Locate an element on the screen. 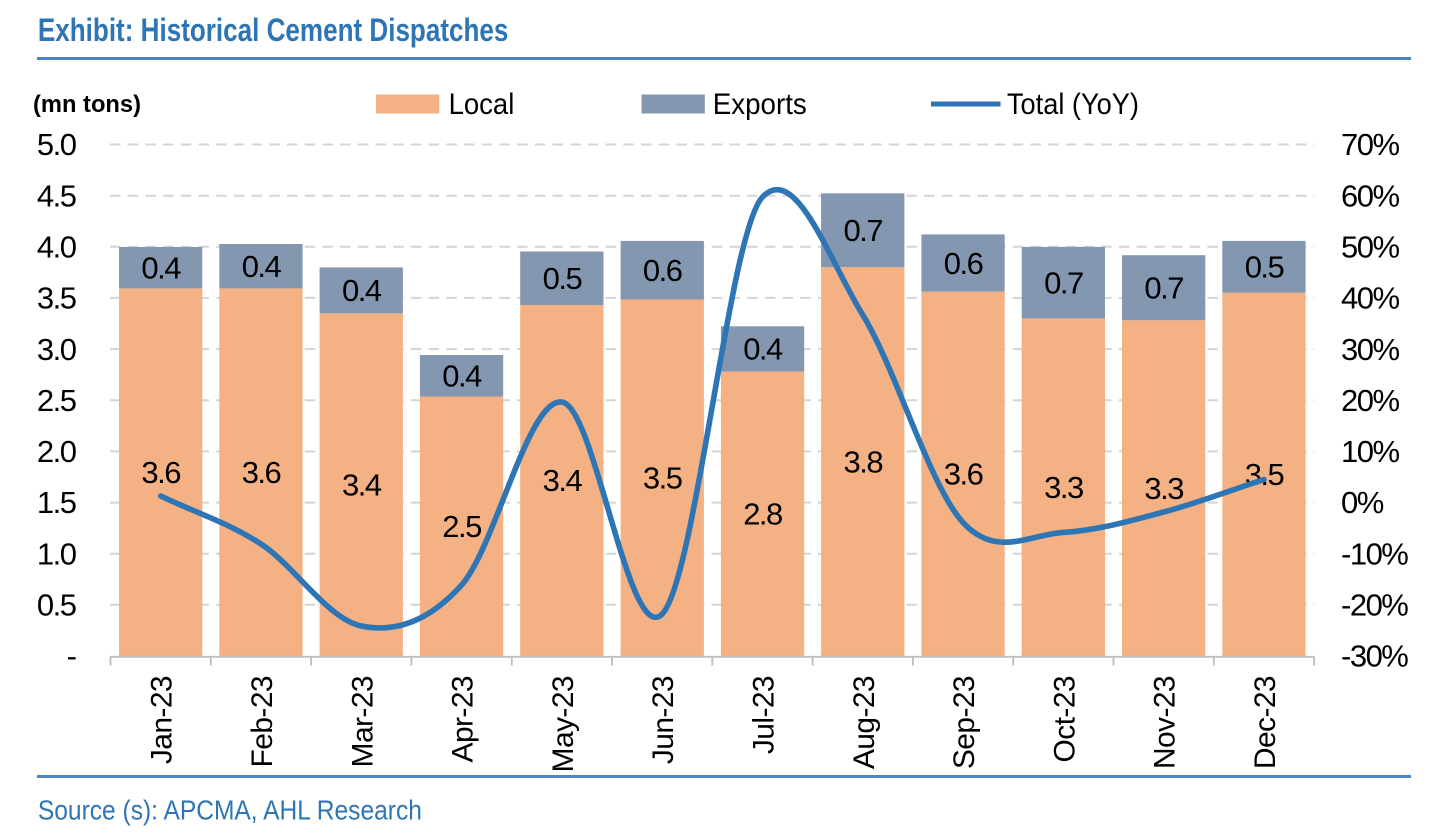  svg-text: Jul-23 is located at coordinates (764, 715).